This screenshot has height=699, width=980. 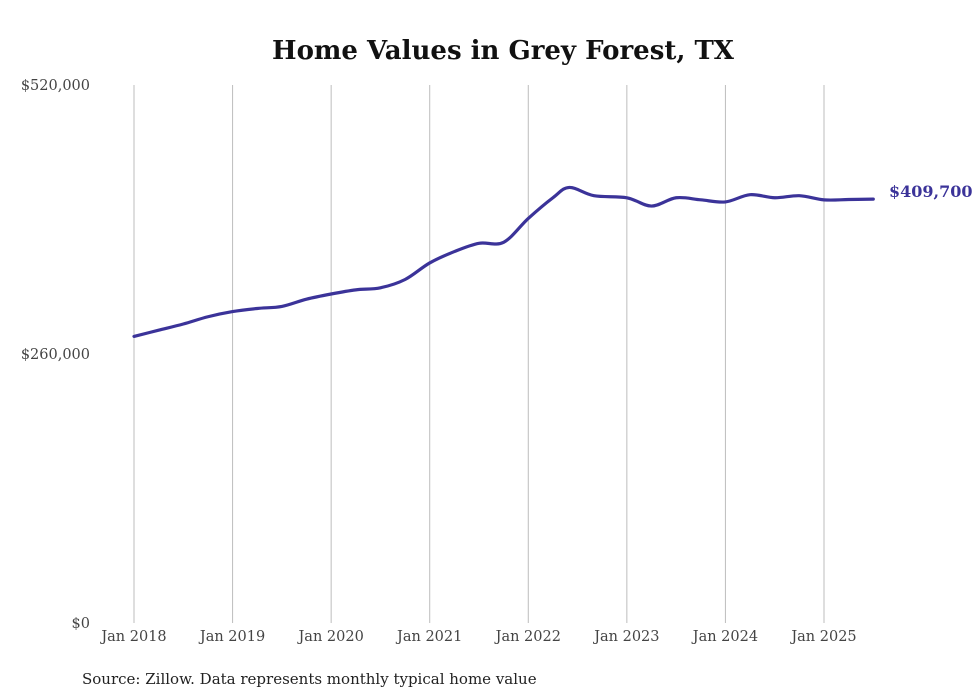 I want to click on y-tick-label: $520,000, so click(x=55, y=86).